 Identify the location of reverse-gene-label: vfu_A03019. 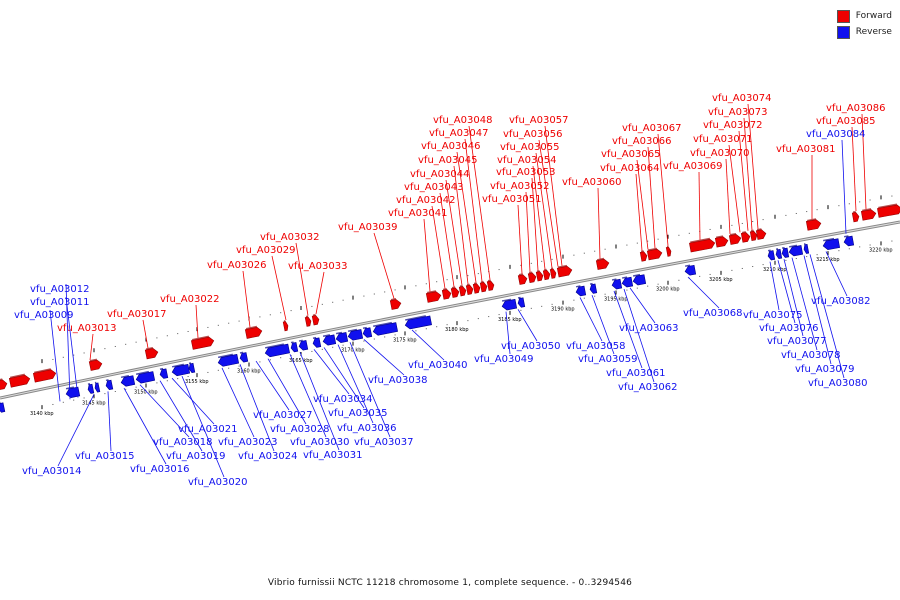
(195, 456).